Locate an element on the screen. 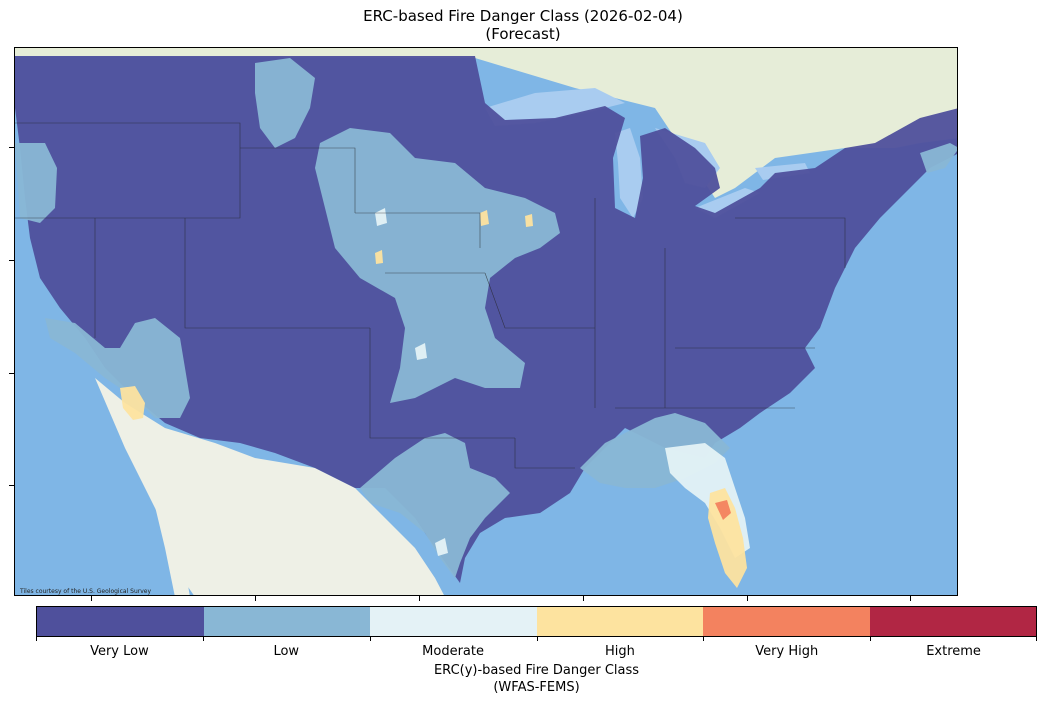 The image size is (1046, 705). colorbar is located at coordinates (536, 621).